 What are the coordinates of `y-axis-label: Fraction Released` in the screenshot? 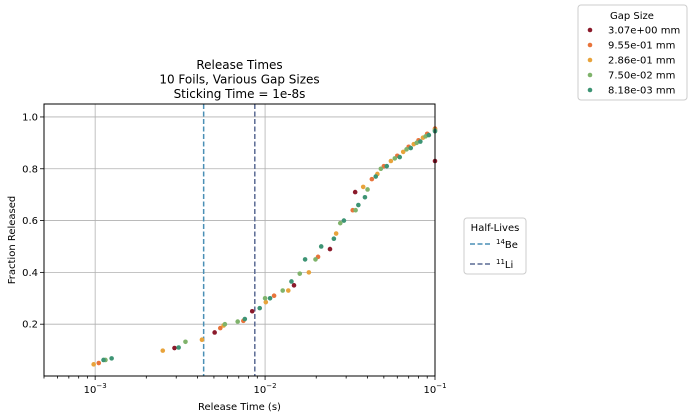 It's located at (12, 240).